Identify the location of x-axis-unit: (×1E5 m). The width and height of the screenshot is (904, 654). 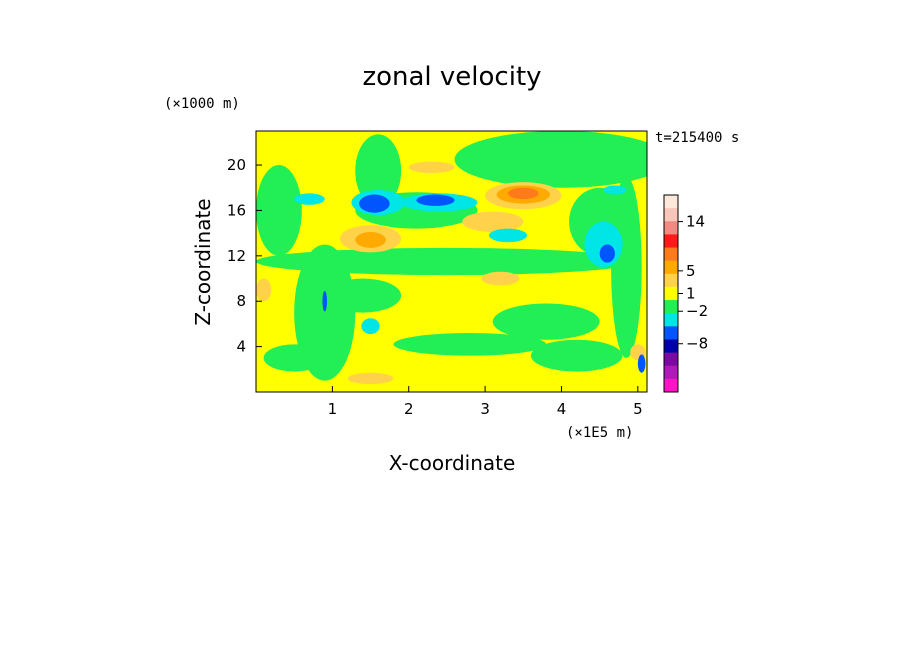
(599, 433).